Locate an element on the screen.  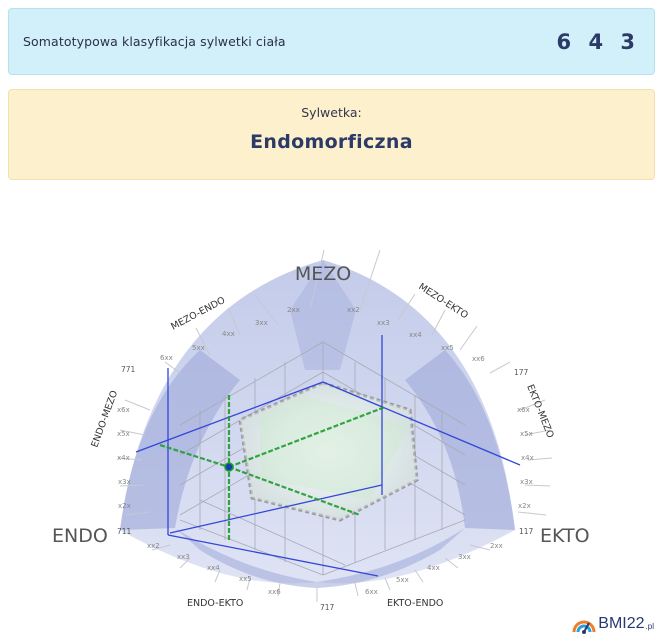
tick-l-0: x6x is located at coordinates (123, 410).